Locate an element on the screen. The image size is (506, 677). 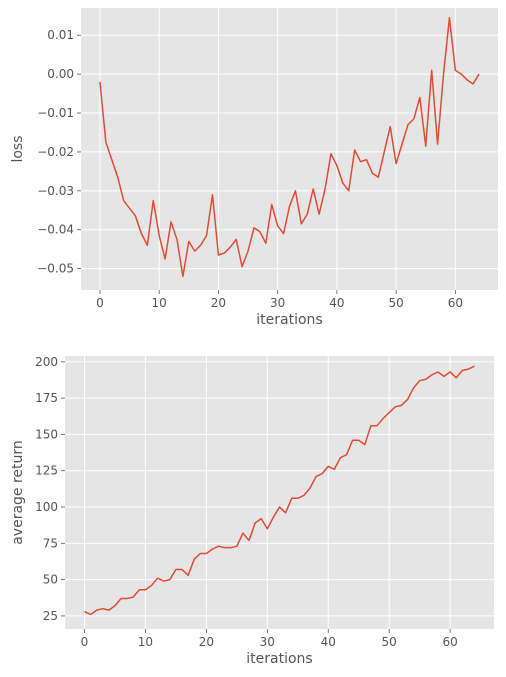
average-return-y-axis-label: average return is located at coordinates (18, 492).